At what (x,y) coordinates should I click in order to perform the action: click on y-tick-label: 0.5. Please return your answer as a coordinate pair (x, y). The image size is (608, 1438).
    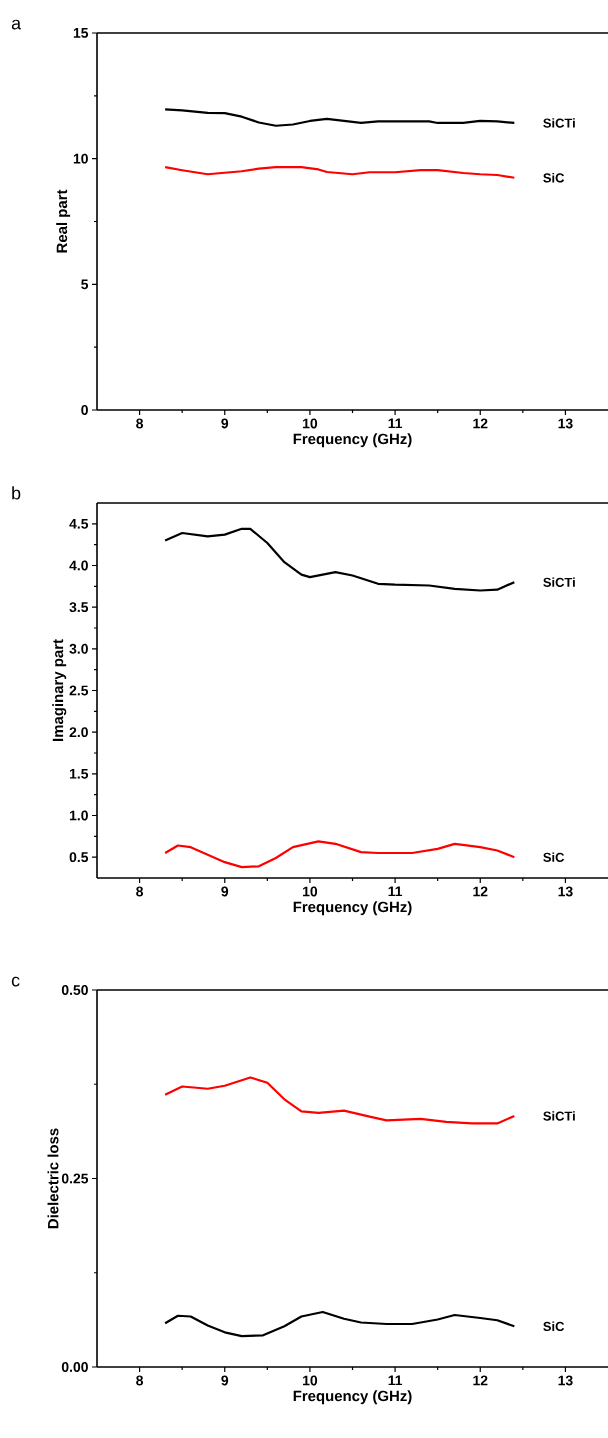
    Looking at the image, I should click on (79, 857).